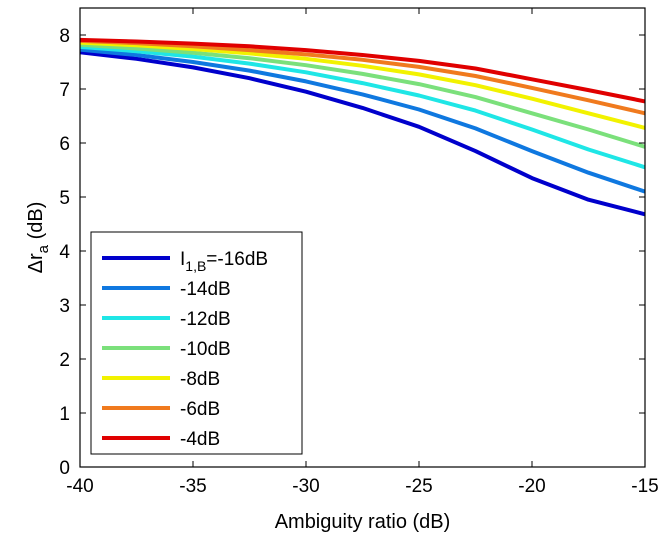 Image resolution: width=661 pixels, height=534 pixels. What do you see at coordinates (64, 144) in the screenshot?
I see `y-tick-label-6: 6` at bounding box center [64, 144].